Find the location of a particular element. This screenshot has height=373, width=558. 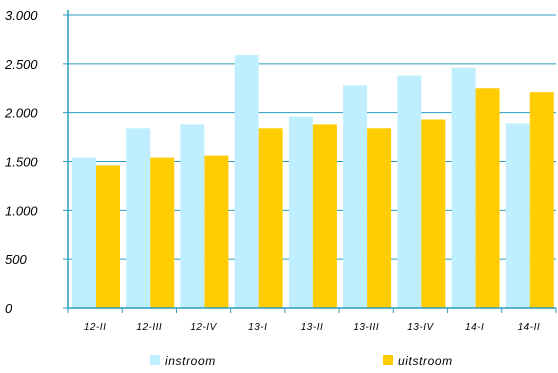

x-tick-label: 12-III is located at coordinates (149, 327).